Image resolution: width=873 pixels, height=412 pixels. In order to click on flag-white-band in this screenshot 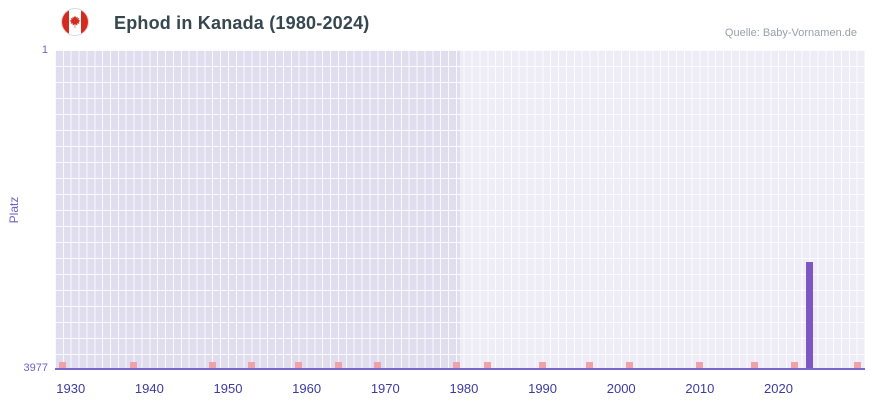, I will do `click(75, 22)`.